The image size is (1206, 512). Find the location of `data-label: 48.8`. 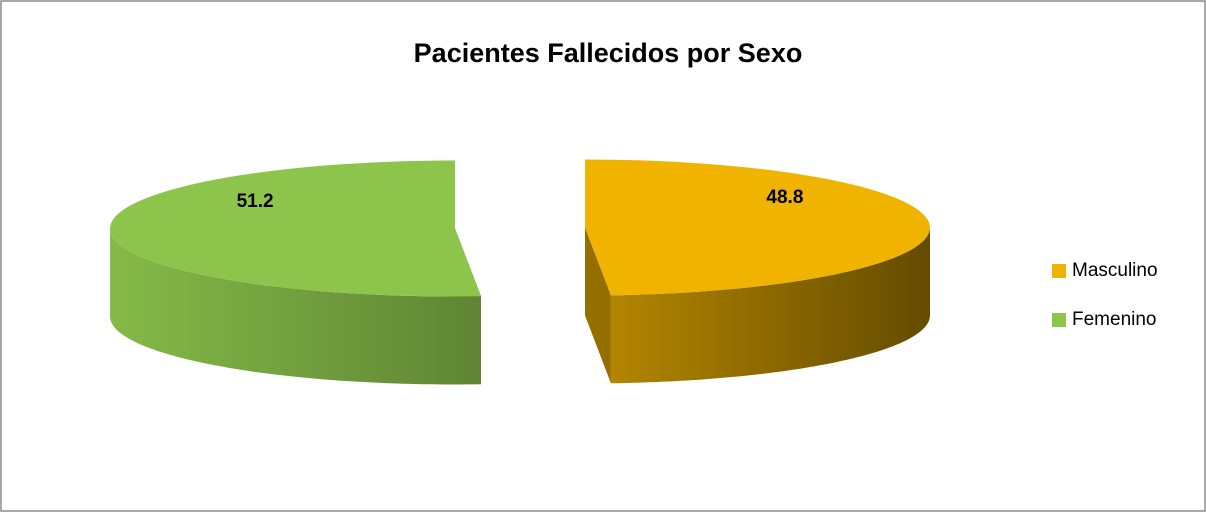

data-label: 48.8 is located at coordinates (784, 197).